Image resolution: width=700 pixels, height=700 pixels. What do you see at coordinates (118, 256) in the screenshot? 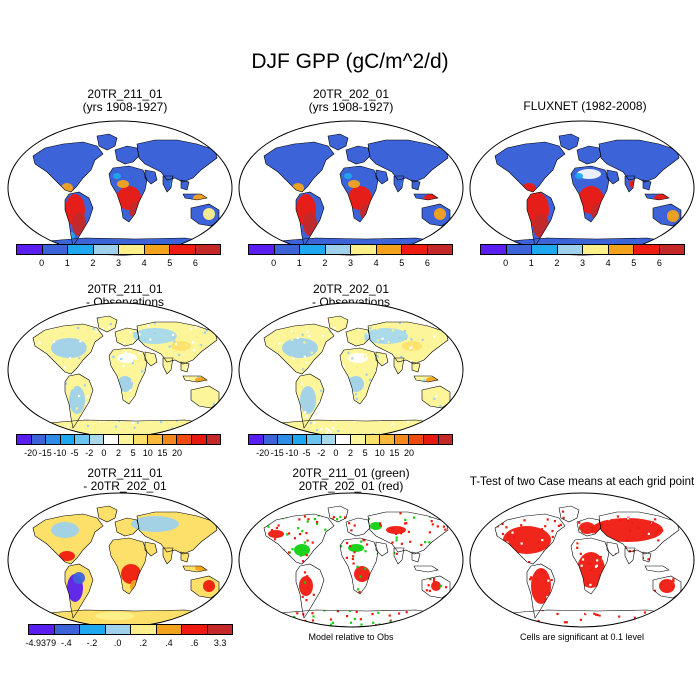
I see `colorbar-absolute-p1: 0 1 2 3 4 5 6` at bounding box center [118, 256].